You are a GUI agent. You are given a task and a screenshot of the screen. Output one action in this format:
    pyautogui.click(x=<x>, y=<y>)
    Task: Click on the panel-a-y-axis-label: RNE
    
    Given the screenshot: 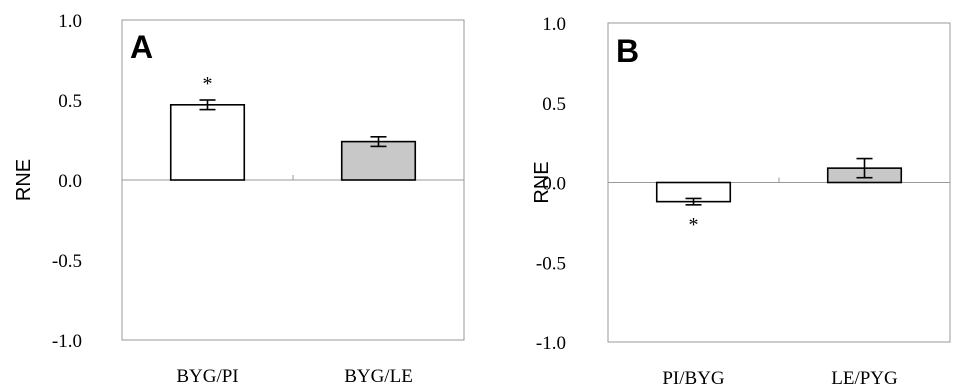 What is the action you would take?
    pyautogui.click(x=24, y=180)
    